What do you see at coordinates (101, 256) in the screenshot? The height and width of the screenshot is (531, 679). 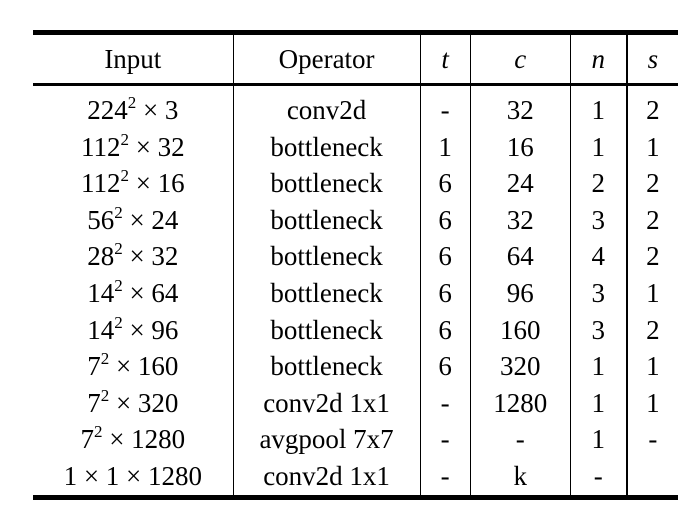 I see `input-base: 28` at bounding box center [101, 256].